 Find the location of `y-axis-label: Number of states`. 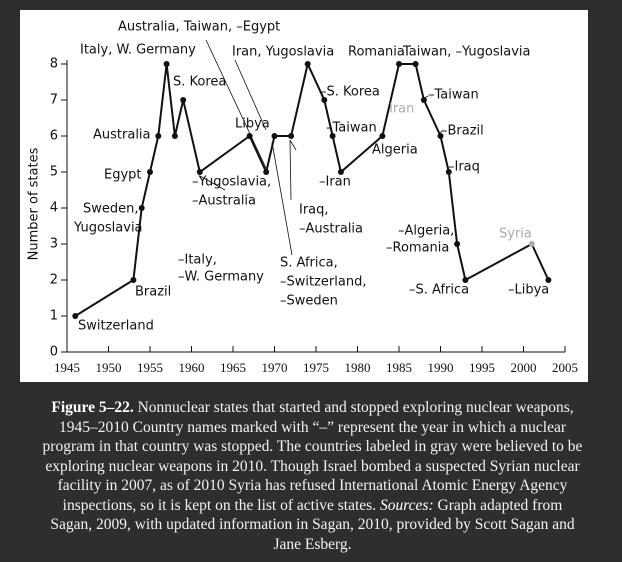

y-axis-label: Number of states is located at coordinates (34, 203).